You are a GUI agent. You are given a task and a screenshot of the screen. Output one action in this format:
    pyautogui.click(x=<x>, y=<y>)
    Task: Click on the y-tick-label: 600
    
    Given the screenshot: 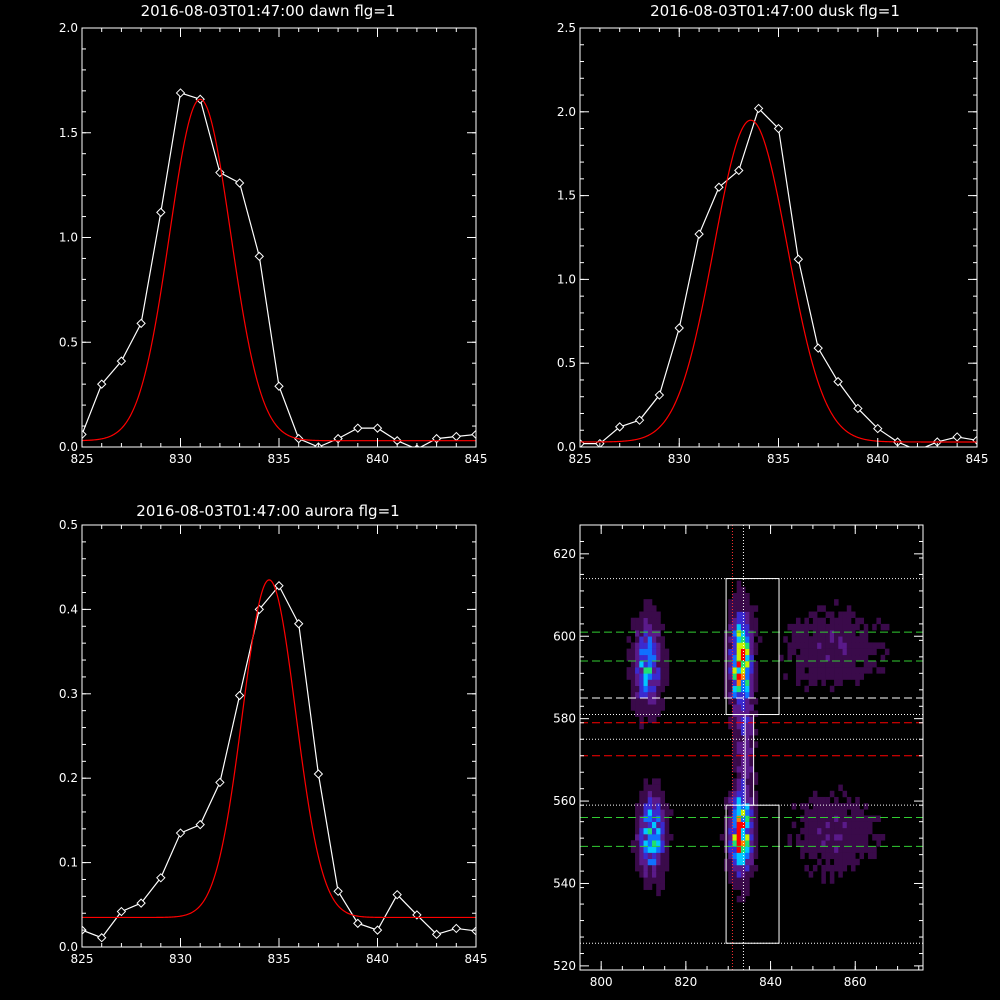 What is the action you would take?
    pyautogui.click(x=564, y=636)
    